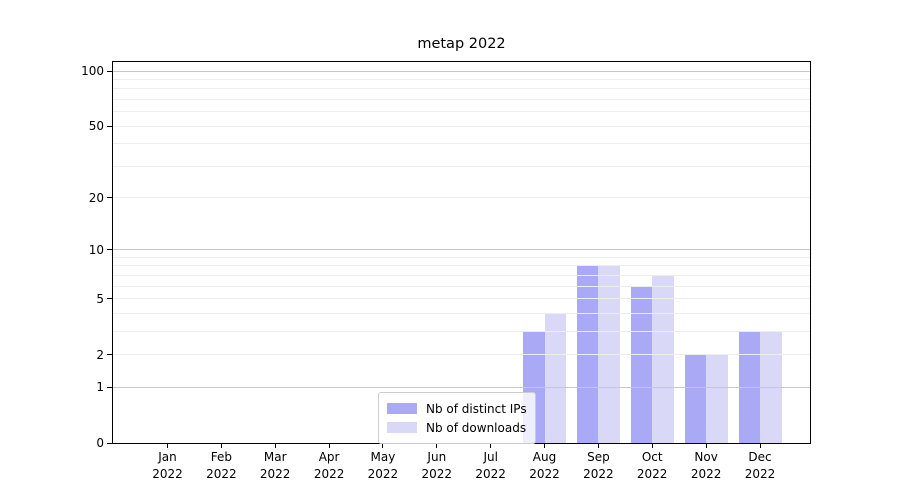 The width and height of the screenshot is (900, 500). I want to click on legend-label-downloads: Nb of downloads, so click(476, 427).